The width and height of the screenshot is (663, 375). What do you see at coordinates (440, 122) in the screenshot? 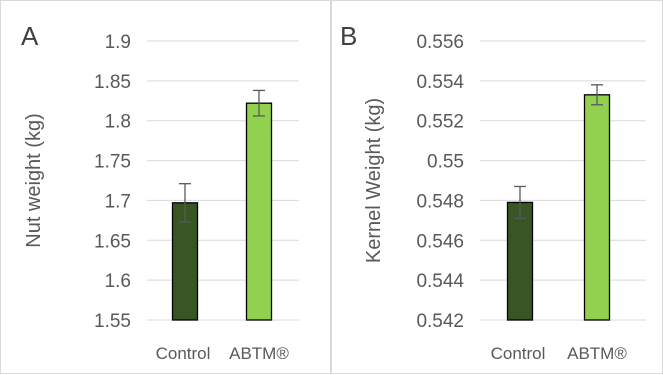
I see `y-tick-label: 0.552` at bounding box center [440, 122].